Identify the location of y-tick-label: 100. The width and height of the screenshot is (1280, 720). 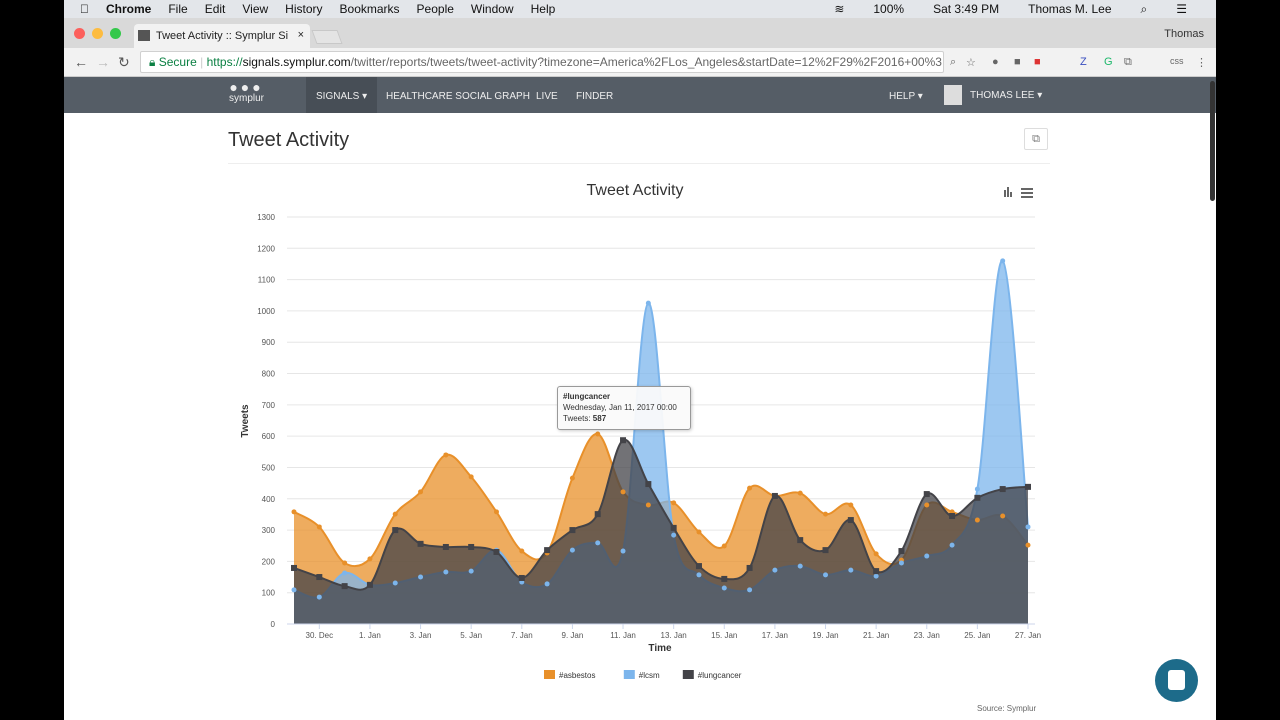
(269, 593).